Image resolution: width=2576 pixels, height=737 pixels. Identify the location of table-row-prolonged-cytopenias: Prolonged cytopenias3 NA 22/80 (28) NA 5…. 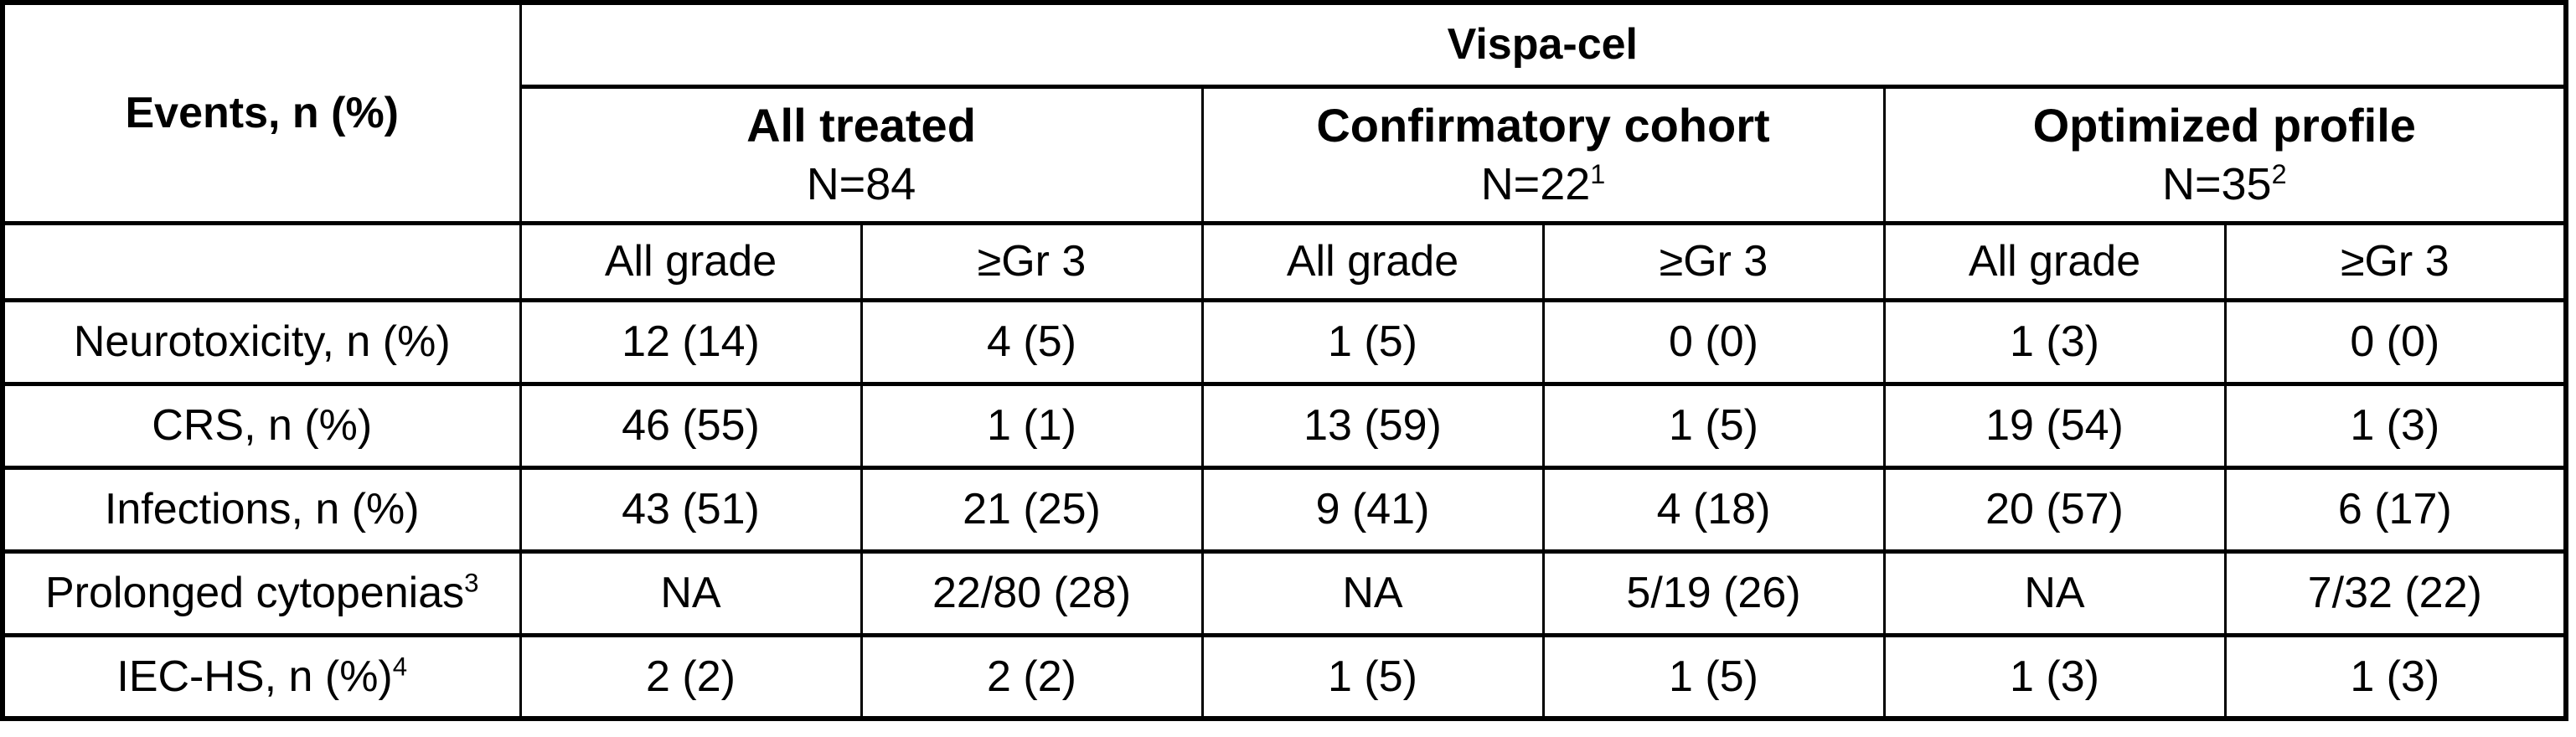
(1284, 593).